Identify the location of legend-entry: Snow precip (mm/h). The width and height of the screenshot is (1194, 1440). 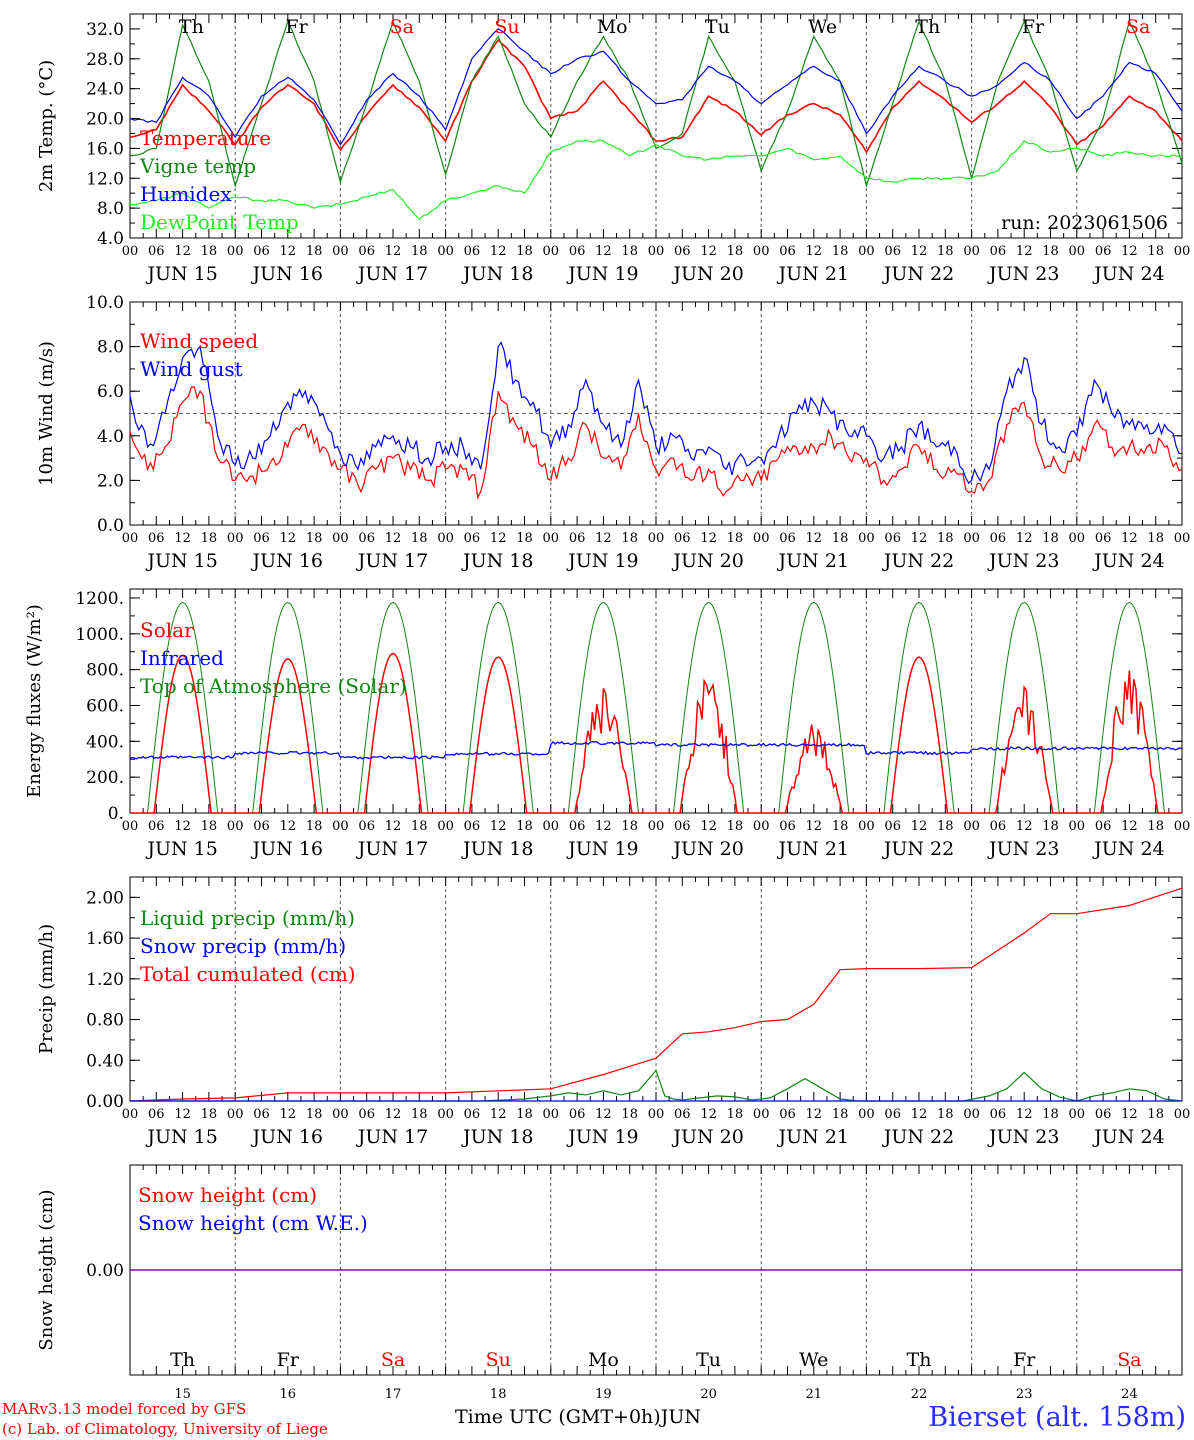
(243, 946).